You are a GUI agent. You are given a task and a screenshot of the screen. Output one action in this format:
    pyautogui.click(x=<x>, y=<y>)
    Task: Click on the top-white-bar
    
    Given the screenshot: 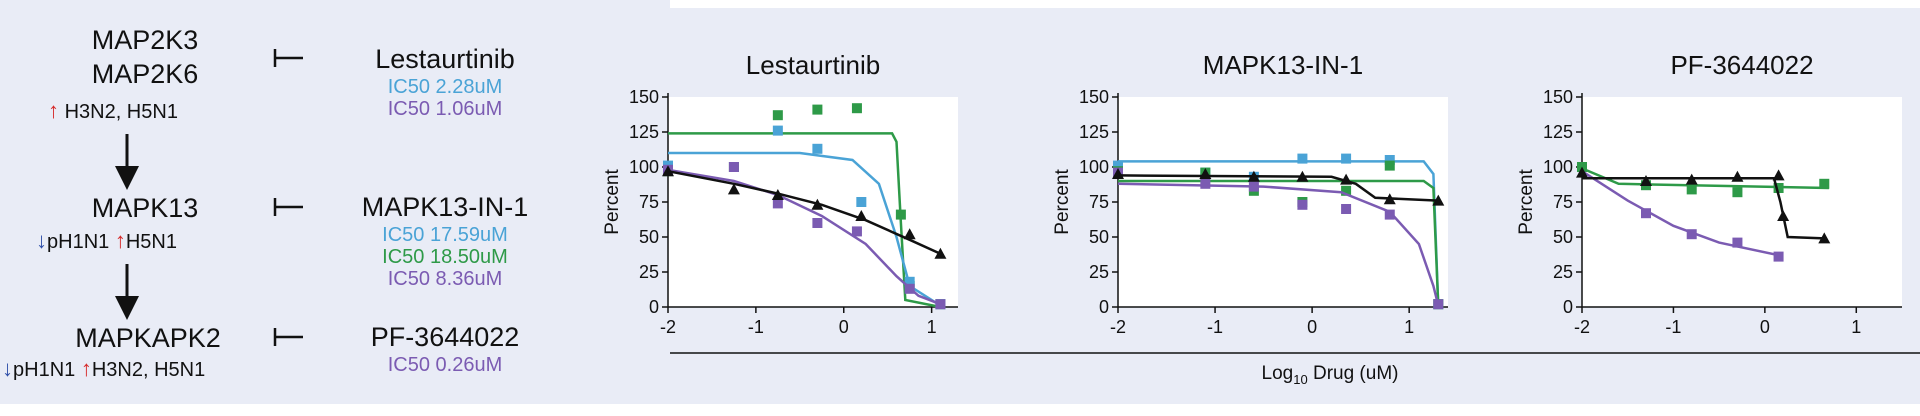 What is the action you would take?
    pyautogui.click(x=1295, y=4)
    